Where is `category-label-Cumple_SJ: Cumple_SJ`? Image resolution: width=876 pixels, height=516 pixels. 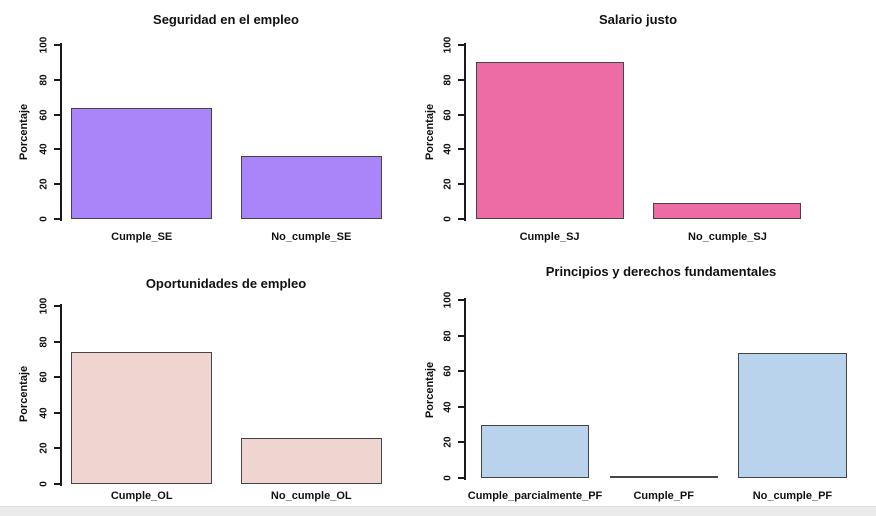
category-label-Cumple_SJ: Cumple_SJ is located at coordinates (549, 237).